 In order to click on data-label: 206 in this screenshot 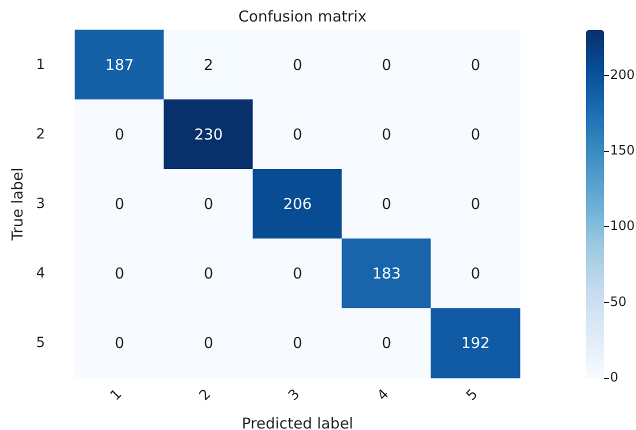, I will do `click(297, 204)`.